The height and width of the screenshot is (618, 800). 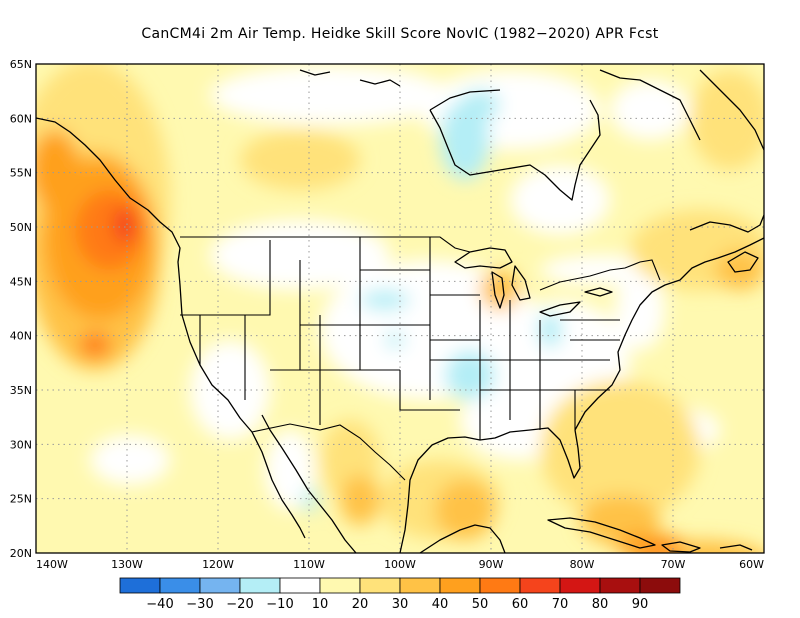 What do you see at coordinates (159, 604) in the screenshot?
I see `colorbar-label: −40` at bounding box center [159, 604].